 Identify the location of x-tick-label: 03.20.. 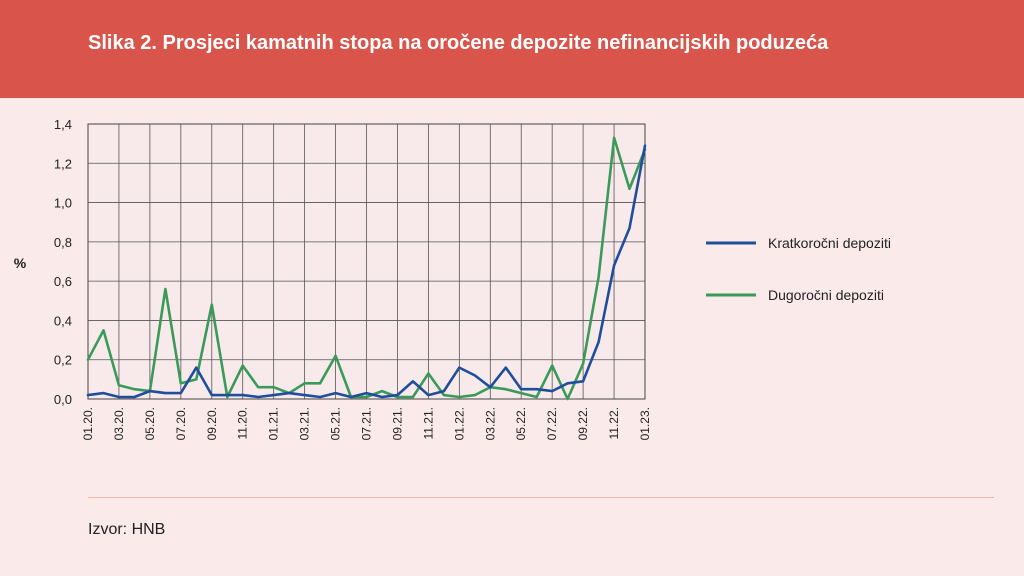
(119, 423).